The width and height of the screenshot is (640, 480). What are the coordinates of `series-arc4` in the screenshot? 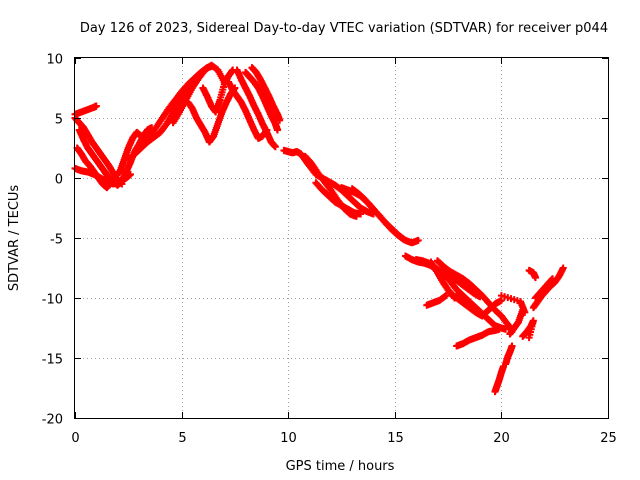 It's located at (85, 110).